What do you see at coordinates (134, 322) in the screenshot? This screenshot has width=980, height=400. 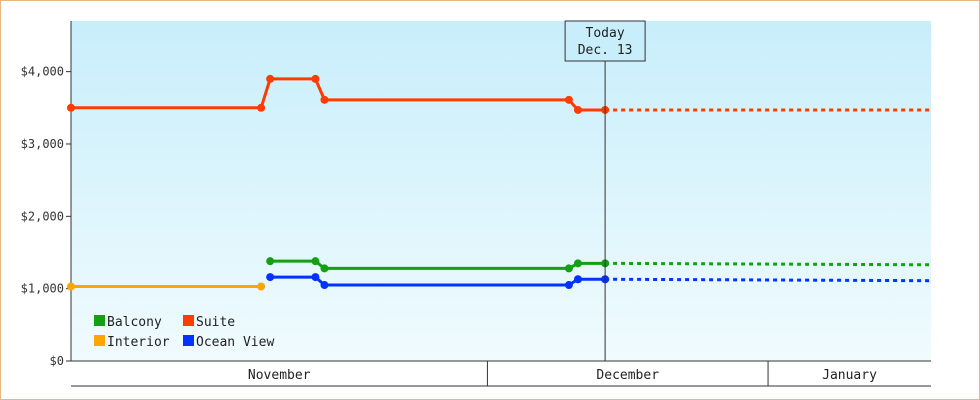 I see `legend-label: Balcony` at bounding box center [134, 322].